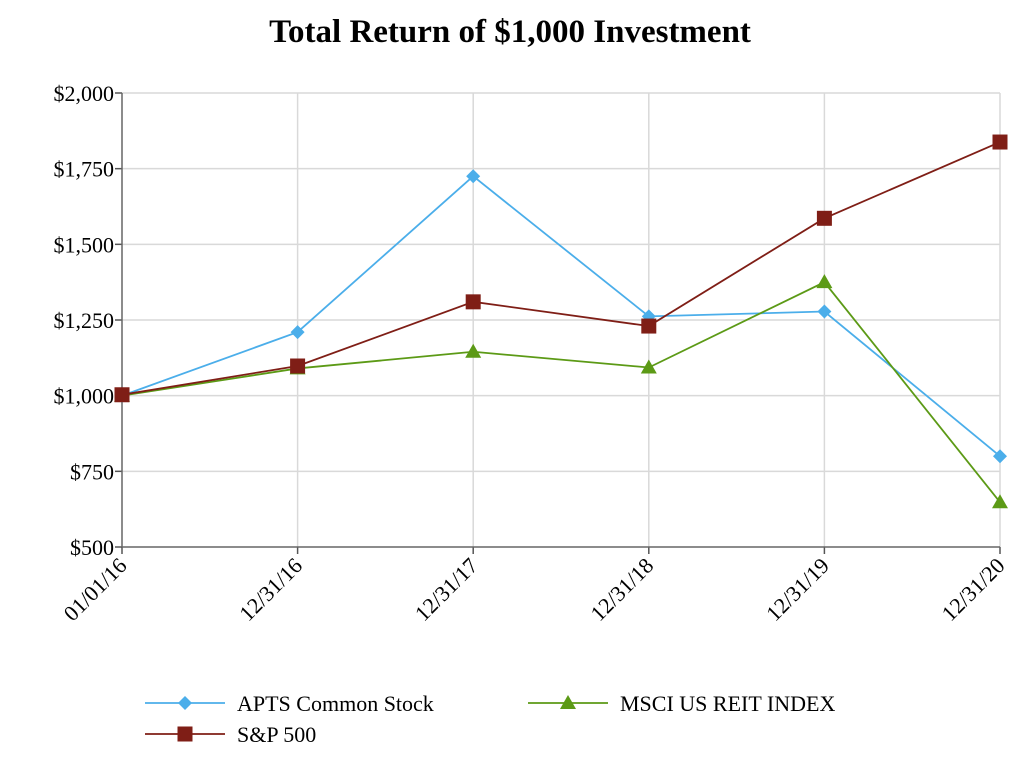  Describe the element at coordinates (797, 589) in the screenshot. I see `x-tick-label: 12/31/19` at that location.